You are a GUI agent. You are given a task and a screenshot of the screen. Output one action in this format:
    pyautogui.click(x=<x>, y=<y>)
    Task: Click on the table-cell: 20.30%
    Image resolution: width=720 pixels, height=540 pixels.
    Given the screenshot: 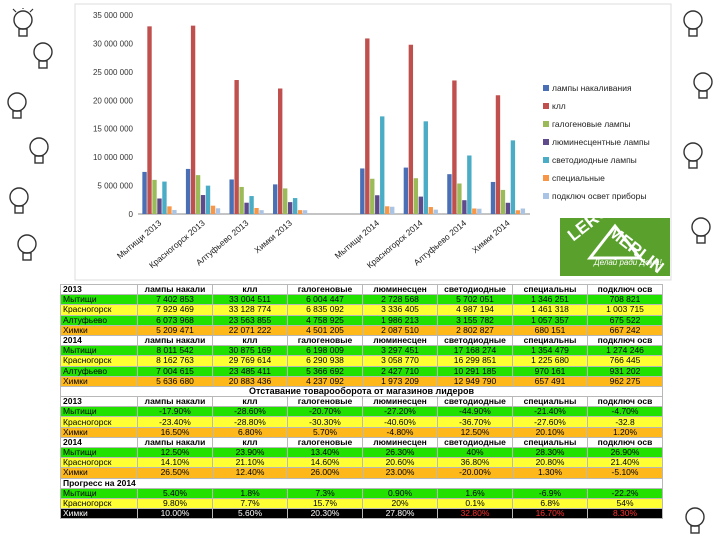 What is the action you would take?
    pyautogui.click(x=325, y=514)
    